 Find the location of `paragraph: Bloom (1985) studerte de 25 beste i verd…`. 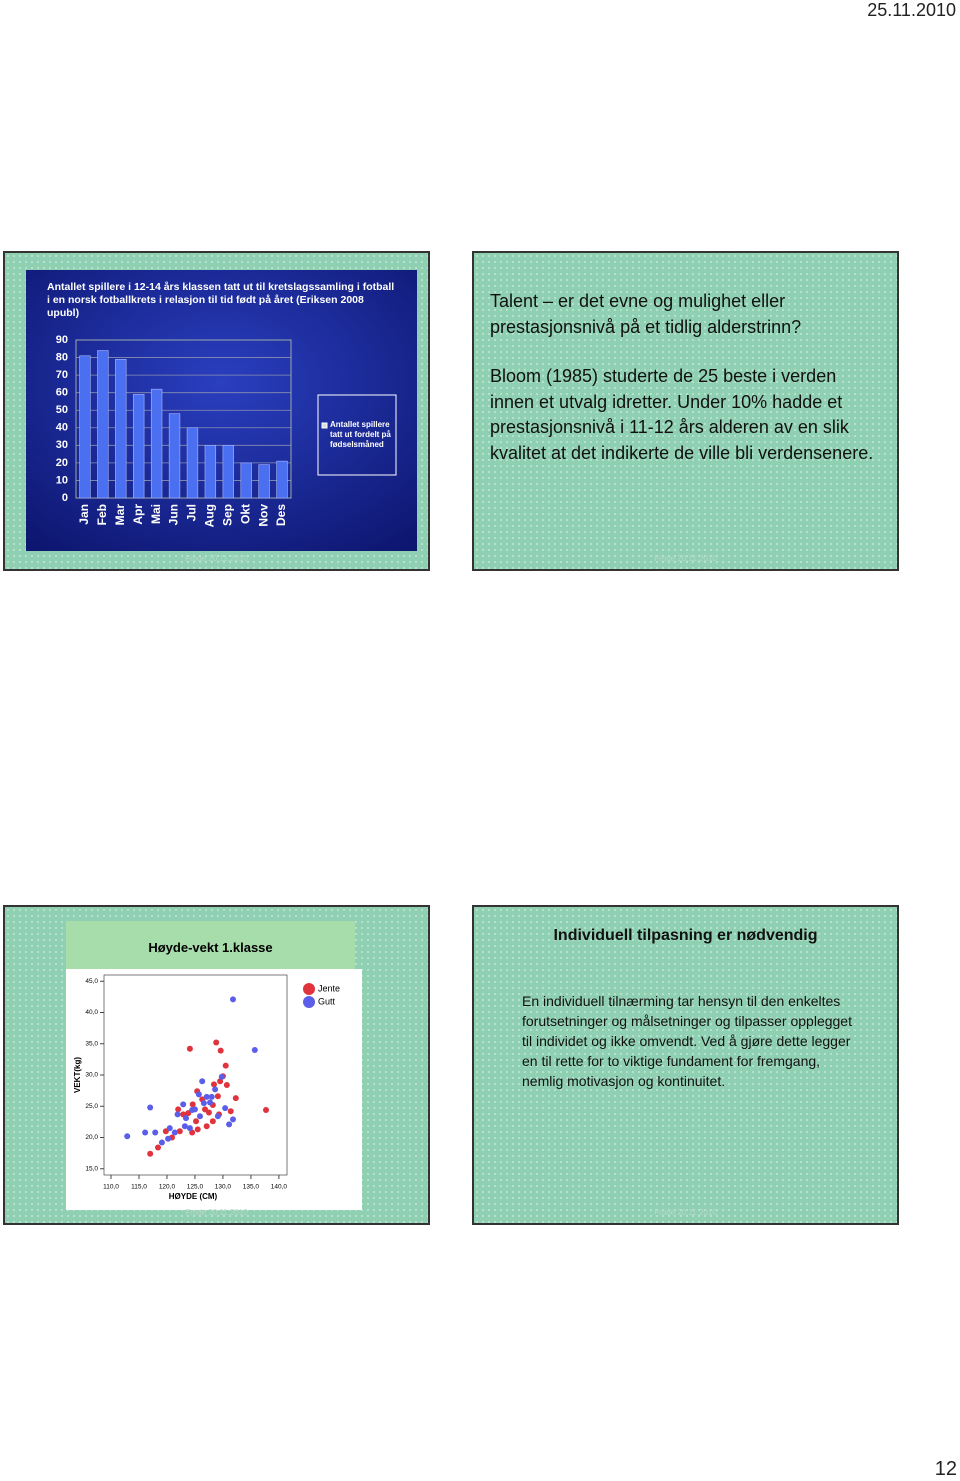

paragraph: Bloom (1985) studerte de 25 beste i verd… is located at coordinates (682, 414).